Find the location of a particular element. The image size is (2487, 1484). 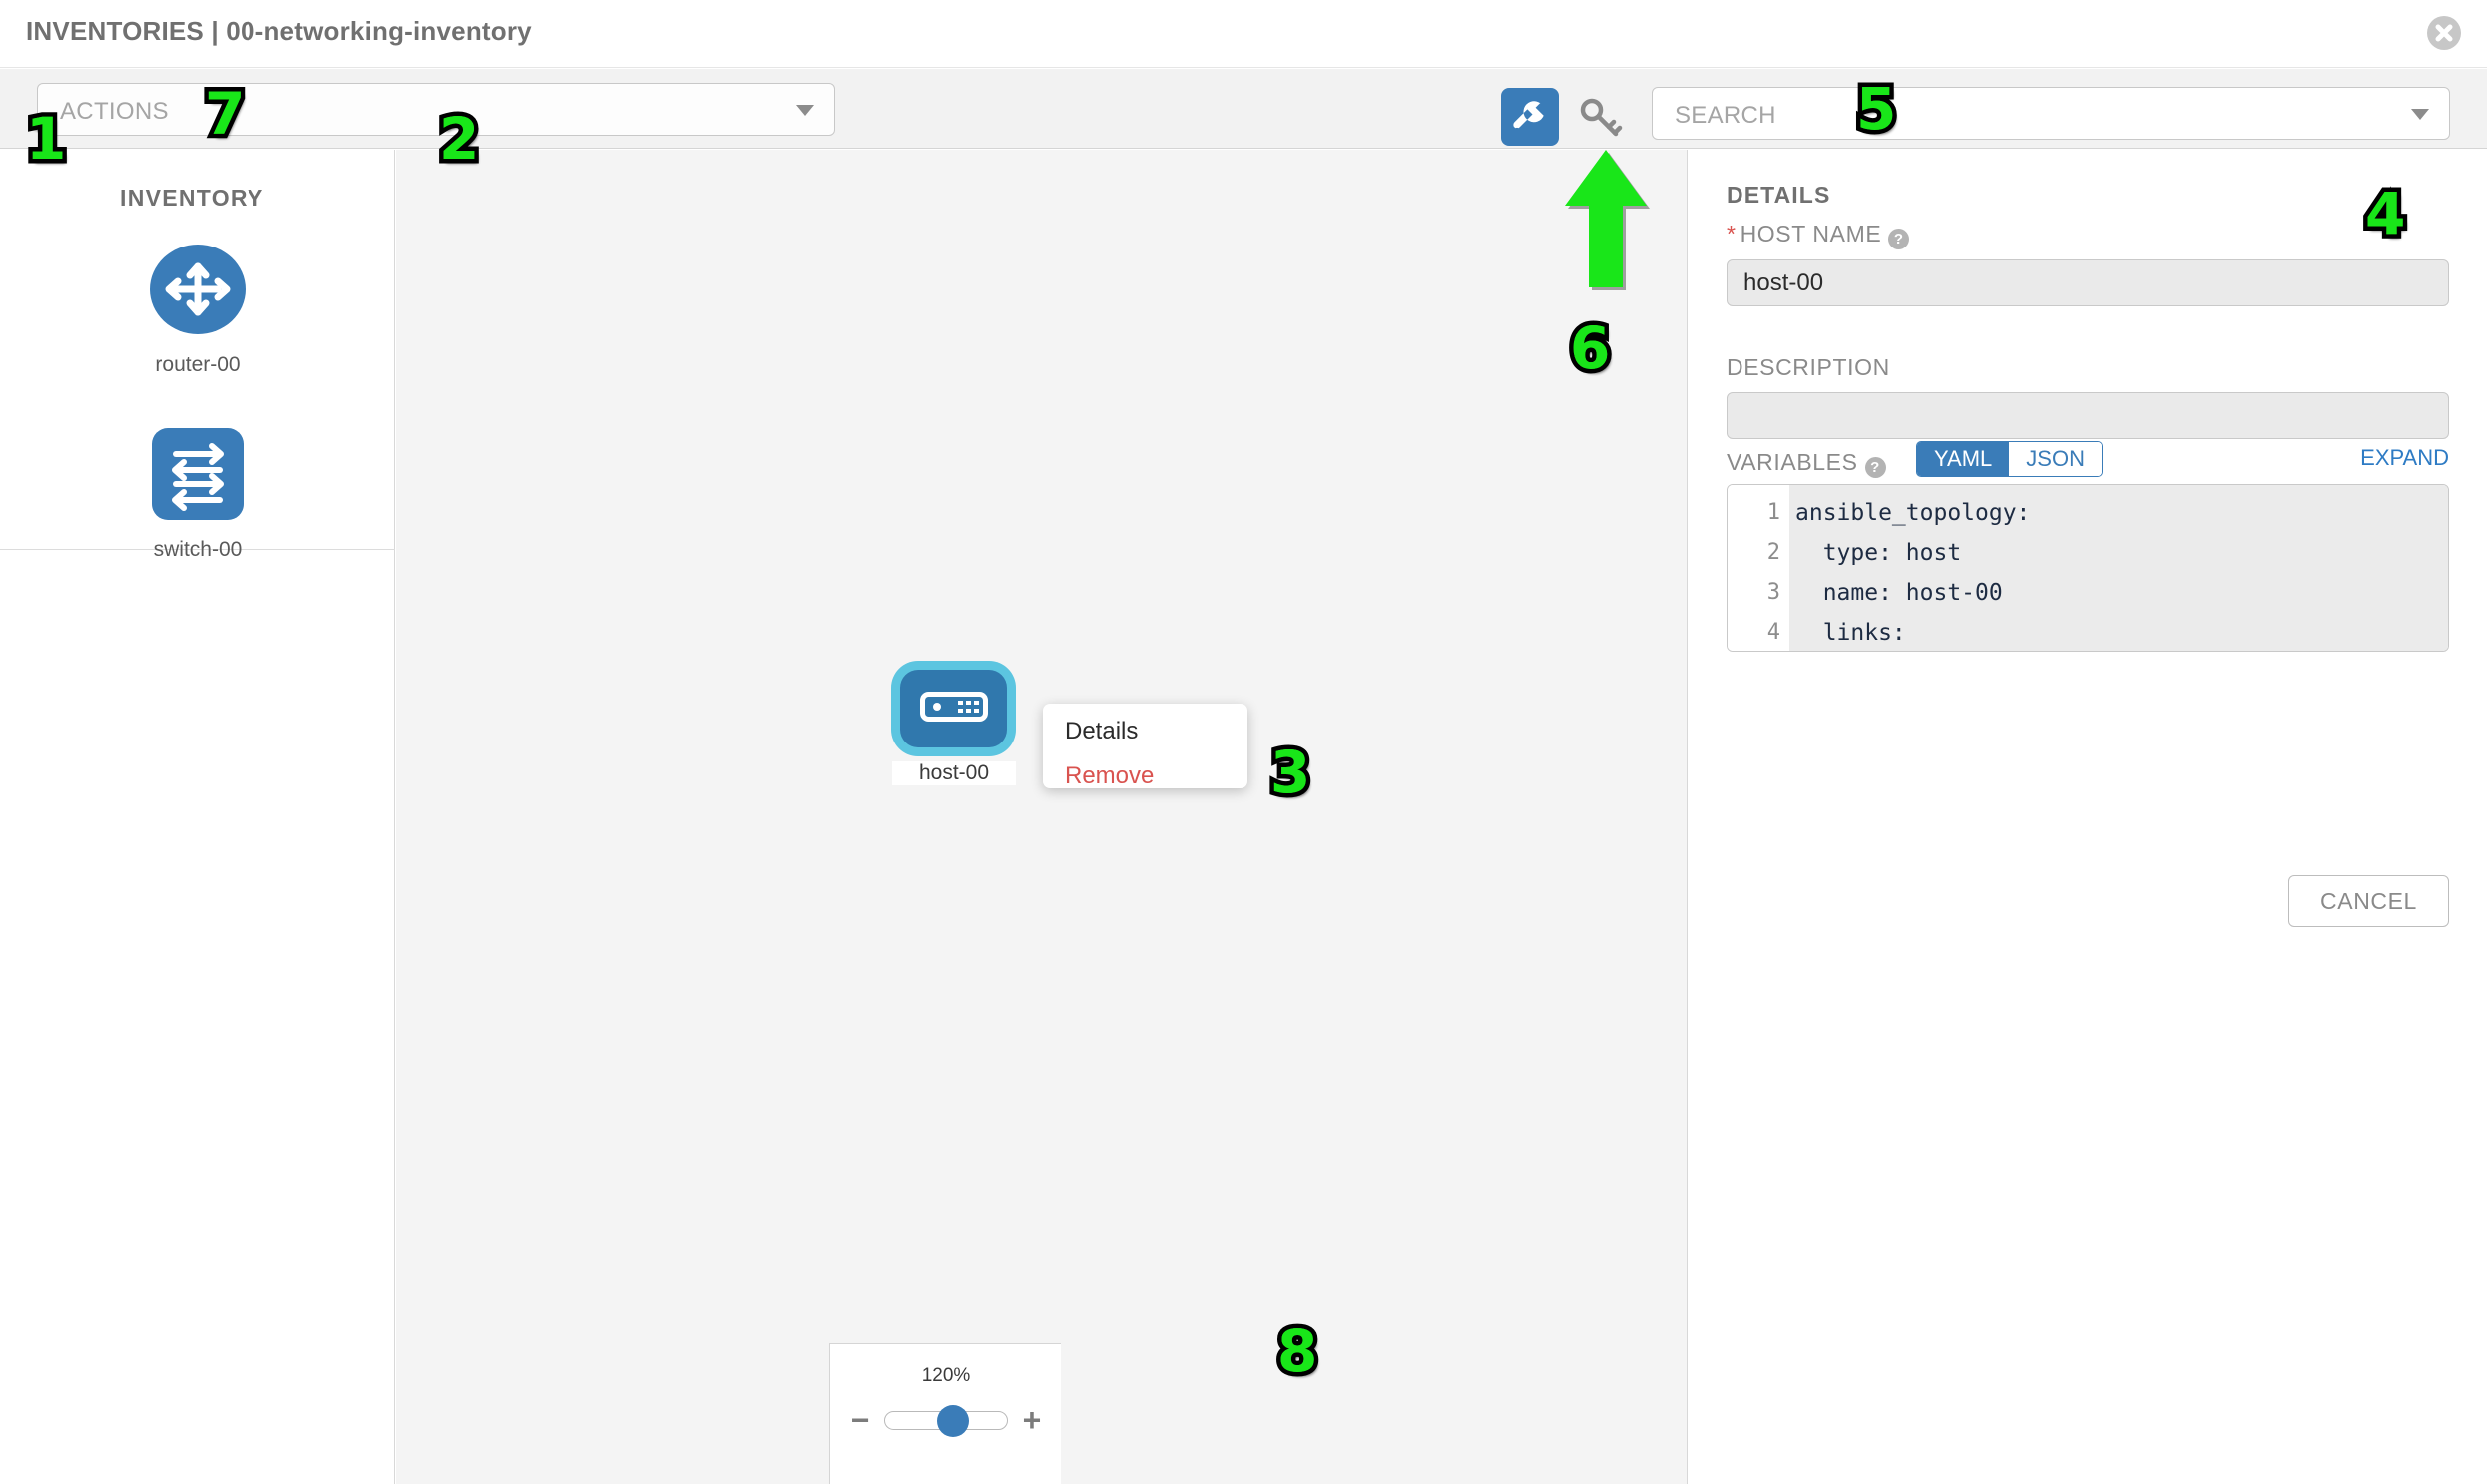

node-context-menu: Details Remove is located at coordinates (1145, 746).